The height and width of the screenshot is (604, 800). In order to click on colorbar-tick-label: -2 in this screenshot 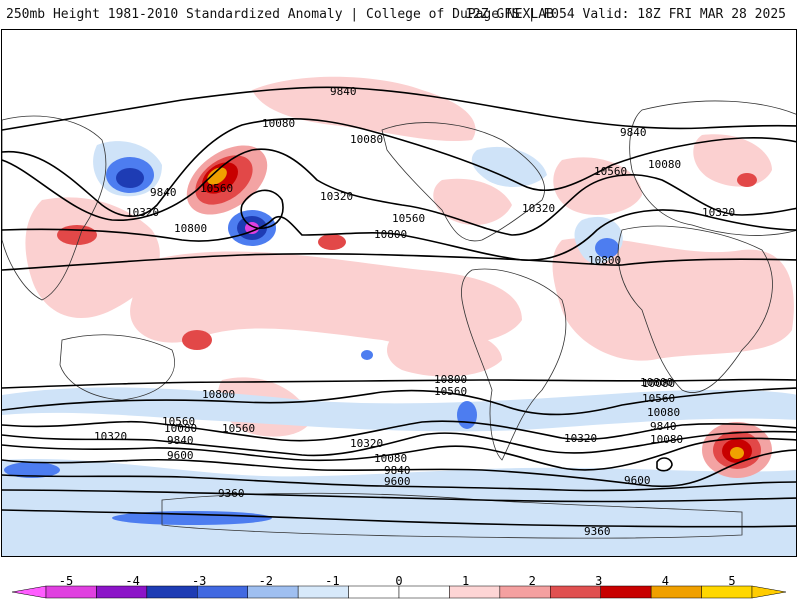, I will do `click(266, 581)`.